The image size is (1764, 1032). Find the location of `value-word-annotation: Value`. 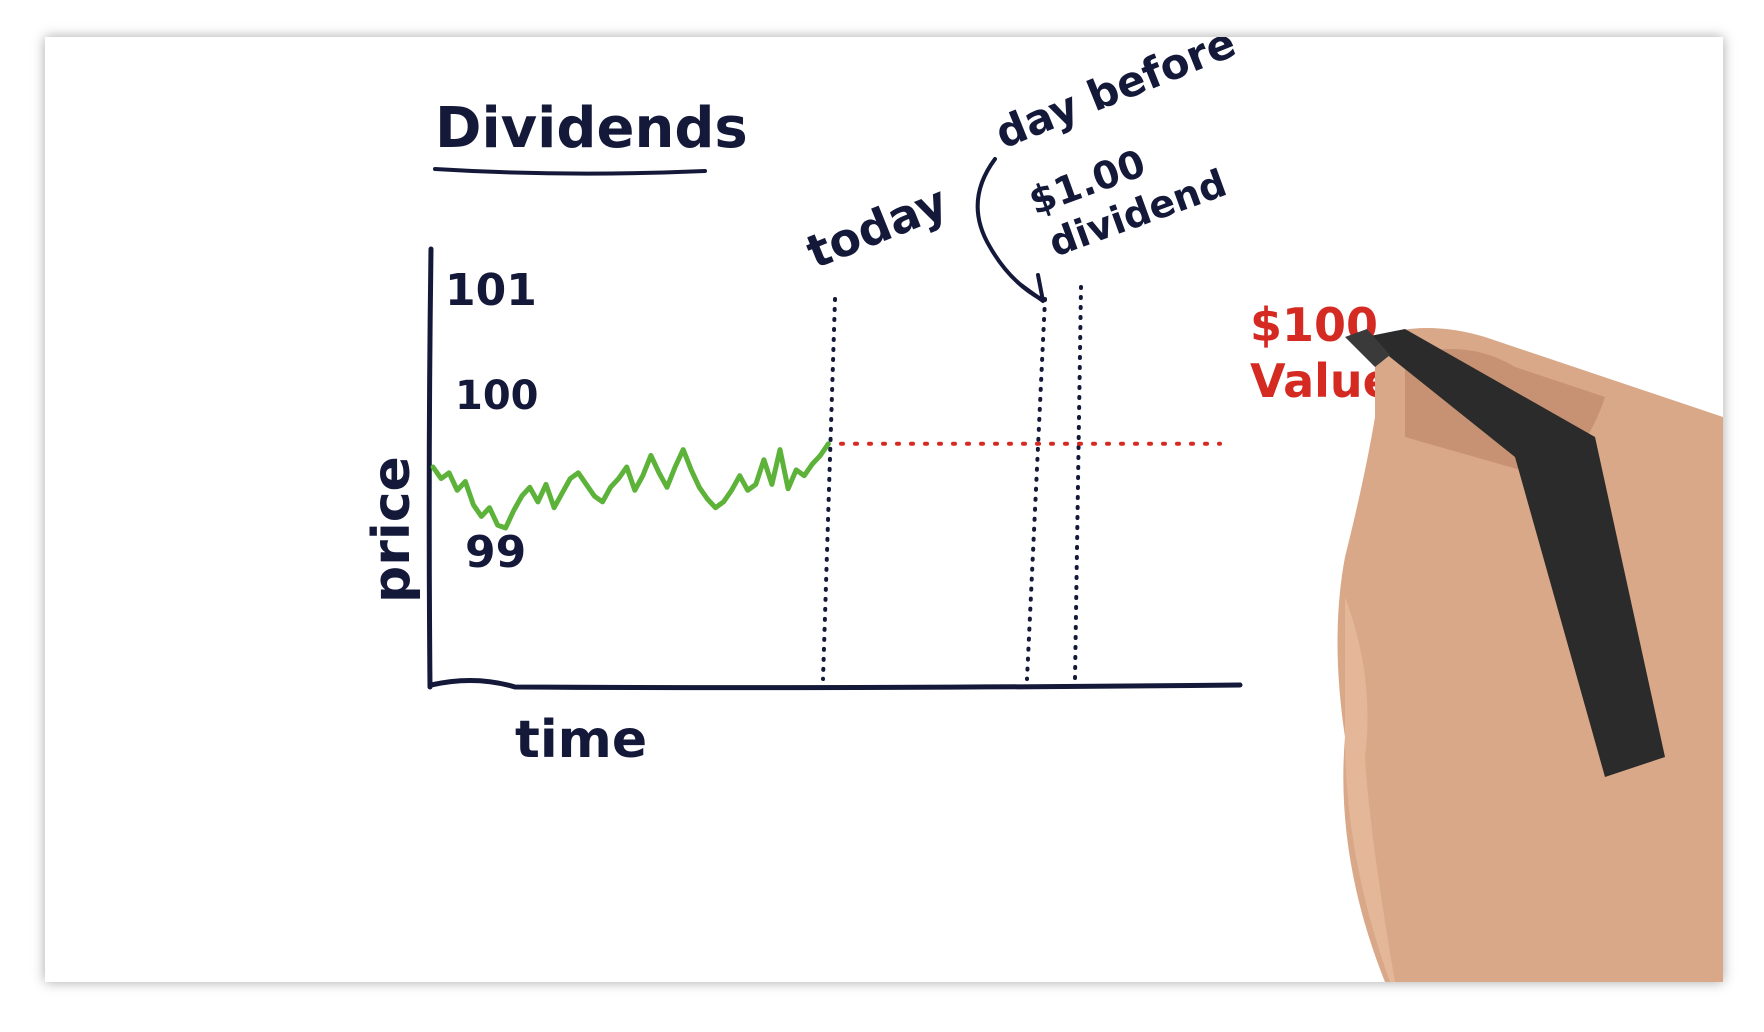

value-word-annotation: Value is located at coordinates (1322, 381).